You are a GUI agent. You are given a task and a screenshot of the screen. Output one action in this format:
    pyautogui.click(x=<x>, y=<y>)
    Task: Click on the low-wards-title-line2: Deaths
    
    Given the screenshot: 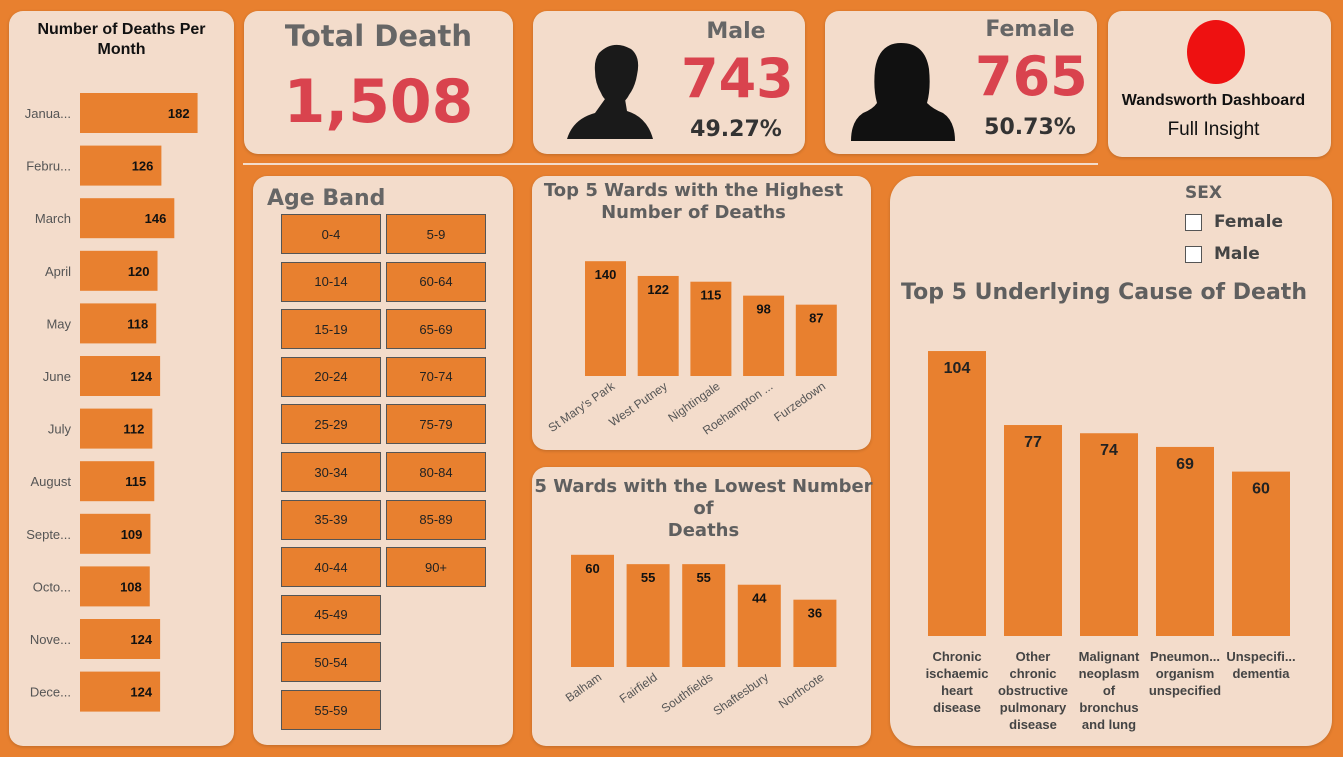 What is the action you would take?
    pyautogui.click(x=703, y=530)
    